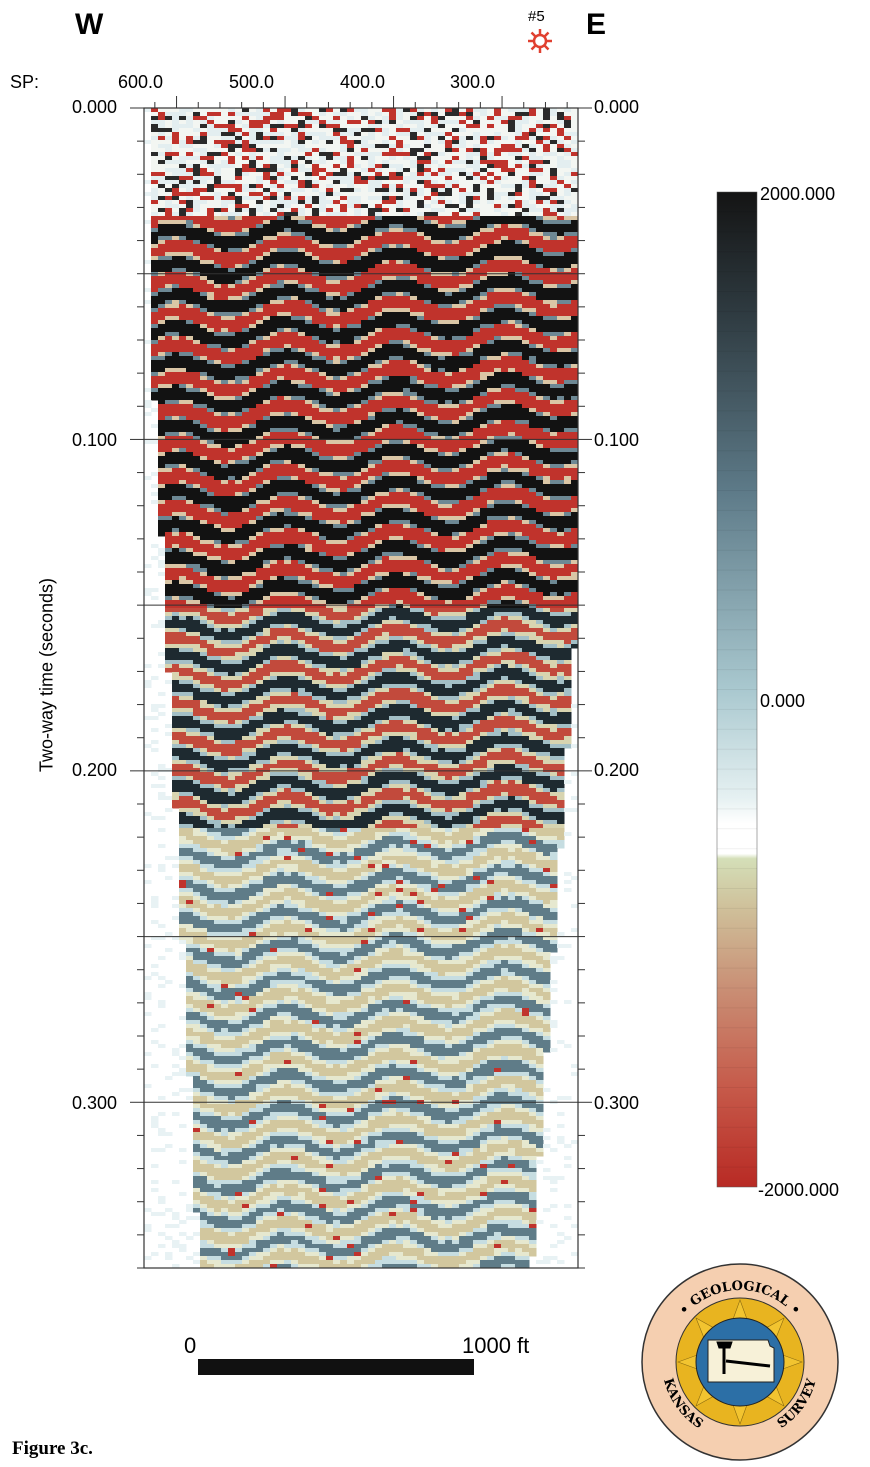 The width and height of the screenshot is (870, 1467). I want to click on scale-bar, so click(336, 1367).